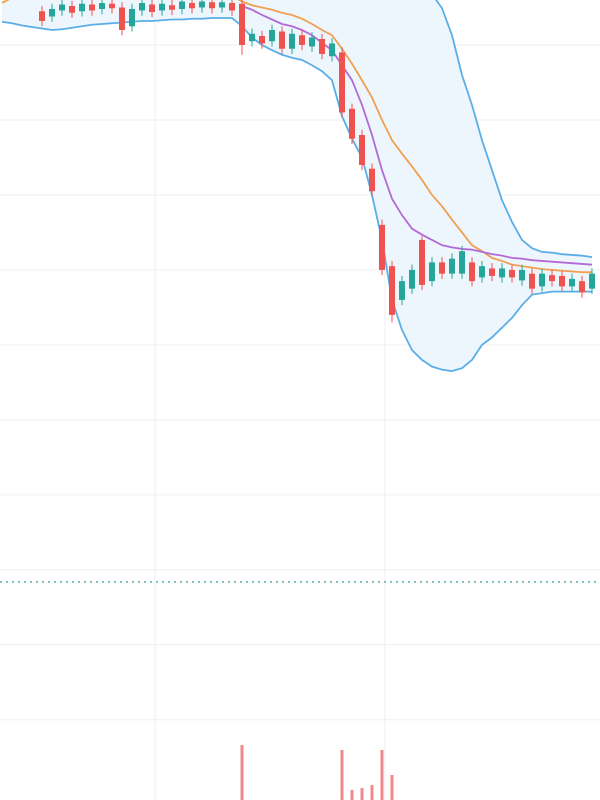  What do you see at coordinates (514, 129) in the screenshot?
I see `upper-band` at bounding box center [514, 129].